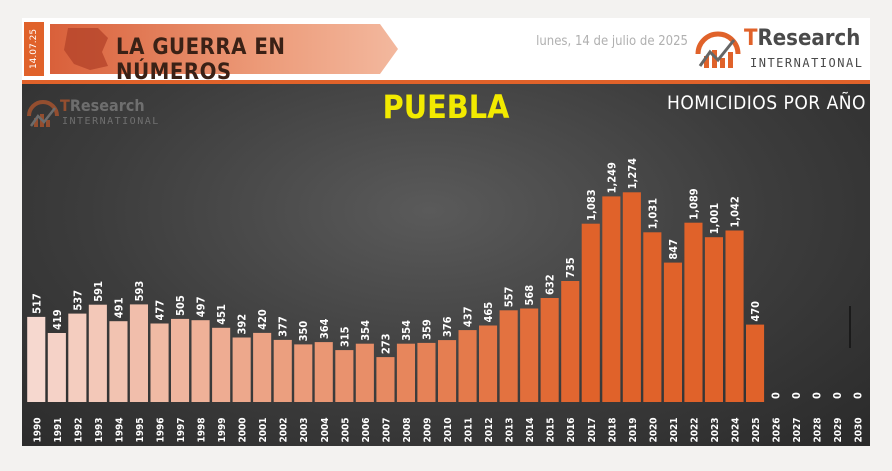 Image resolution: width=892 pixels, height=471 pixels. What do you see at coordinates (180, 305) in the screenshot?
I see `value-label-1997: 505` at bounding box center [180, 305].